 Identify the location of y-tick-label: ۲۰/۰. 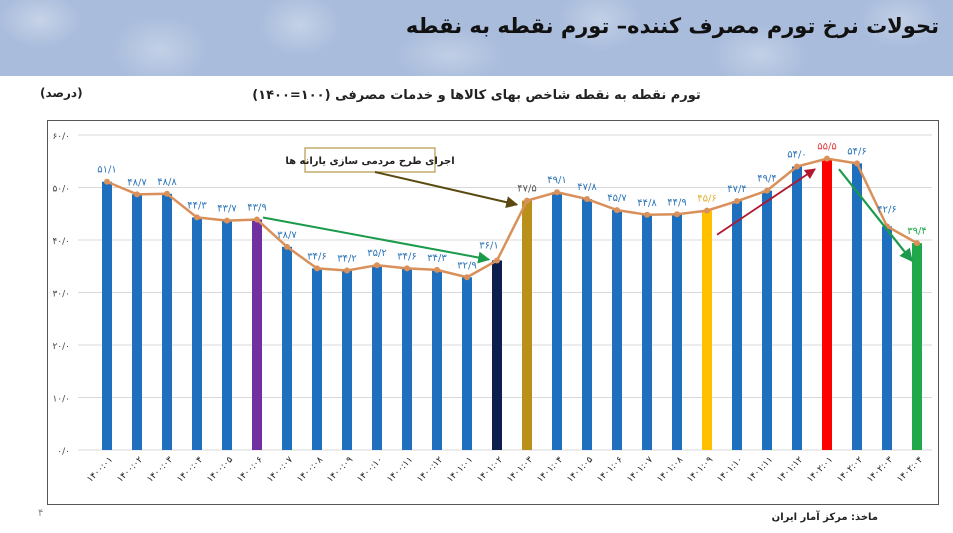
(61, 347).